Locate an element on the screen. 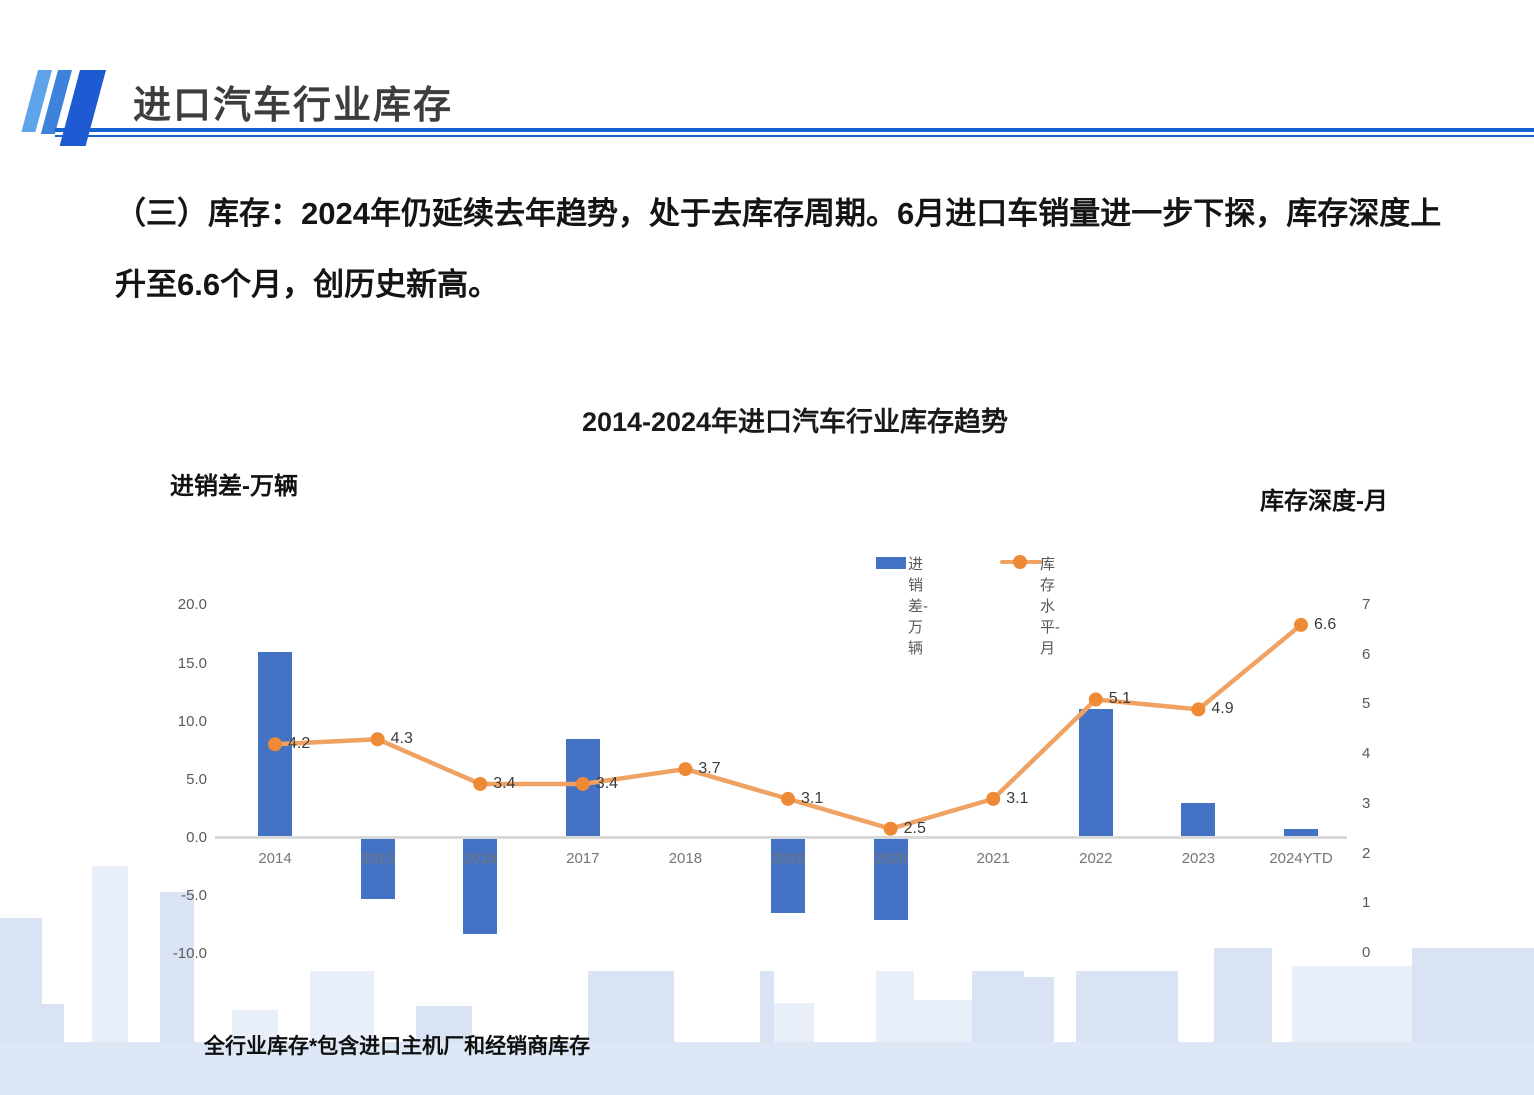 The image size is (1534, 1095). x-axis-label-2015: 2015 is located at coordinates (377, 858).